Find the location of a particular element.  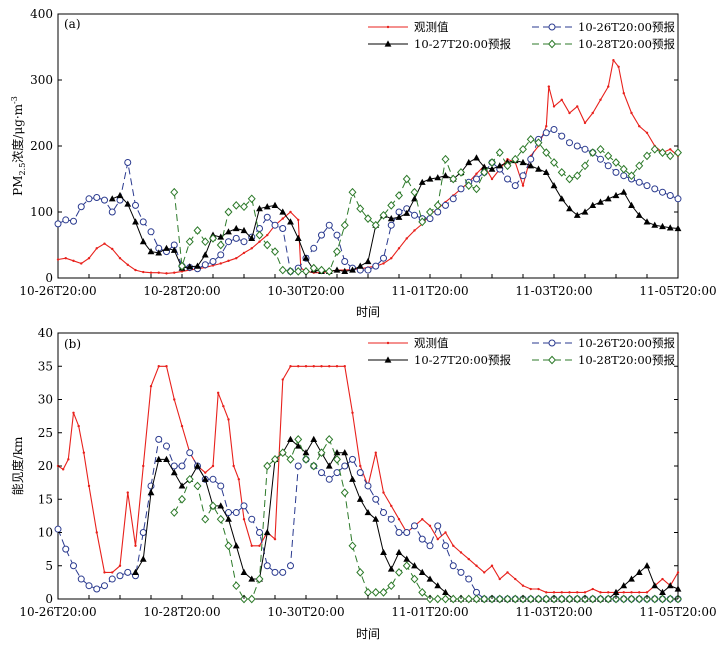

y-tick-label: 0 is located at coordinates (49, 599).